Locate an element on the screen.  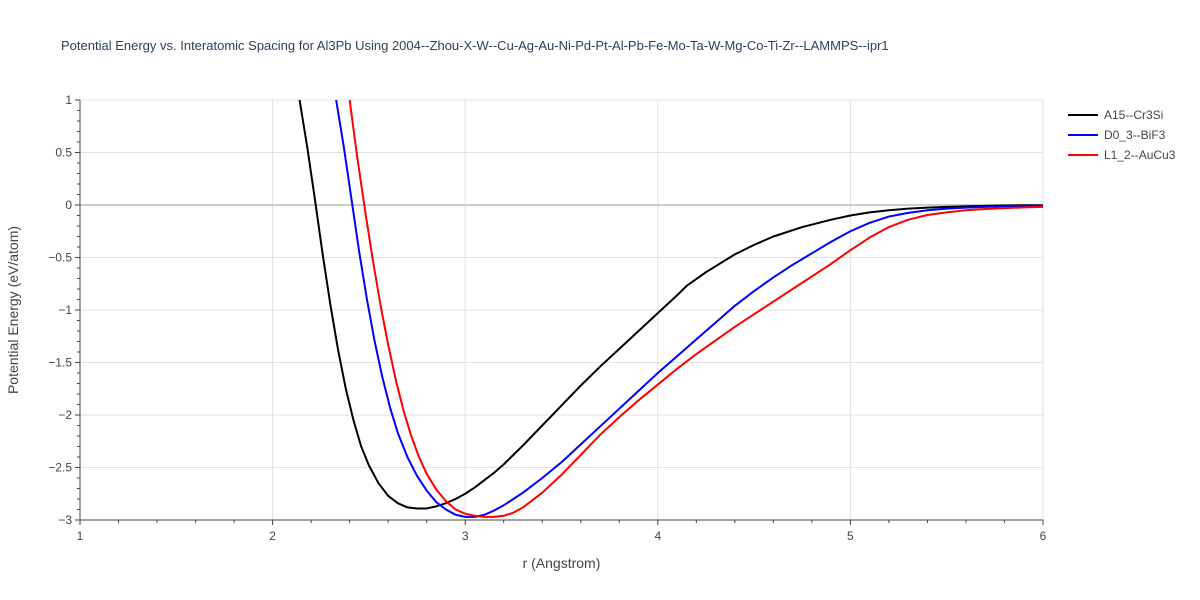
legend-item: A15--Cr3Si is located at coordinates (1115, 115).